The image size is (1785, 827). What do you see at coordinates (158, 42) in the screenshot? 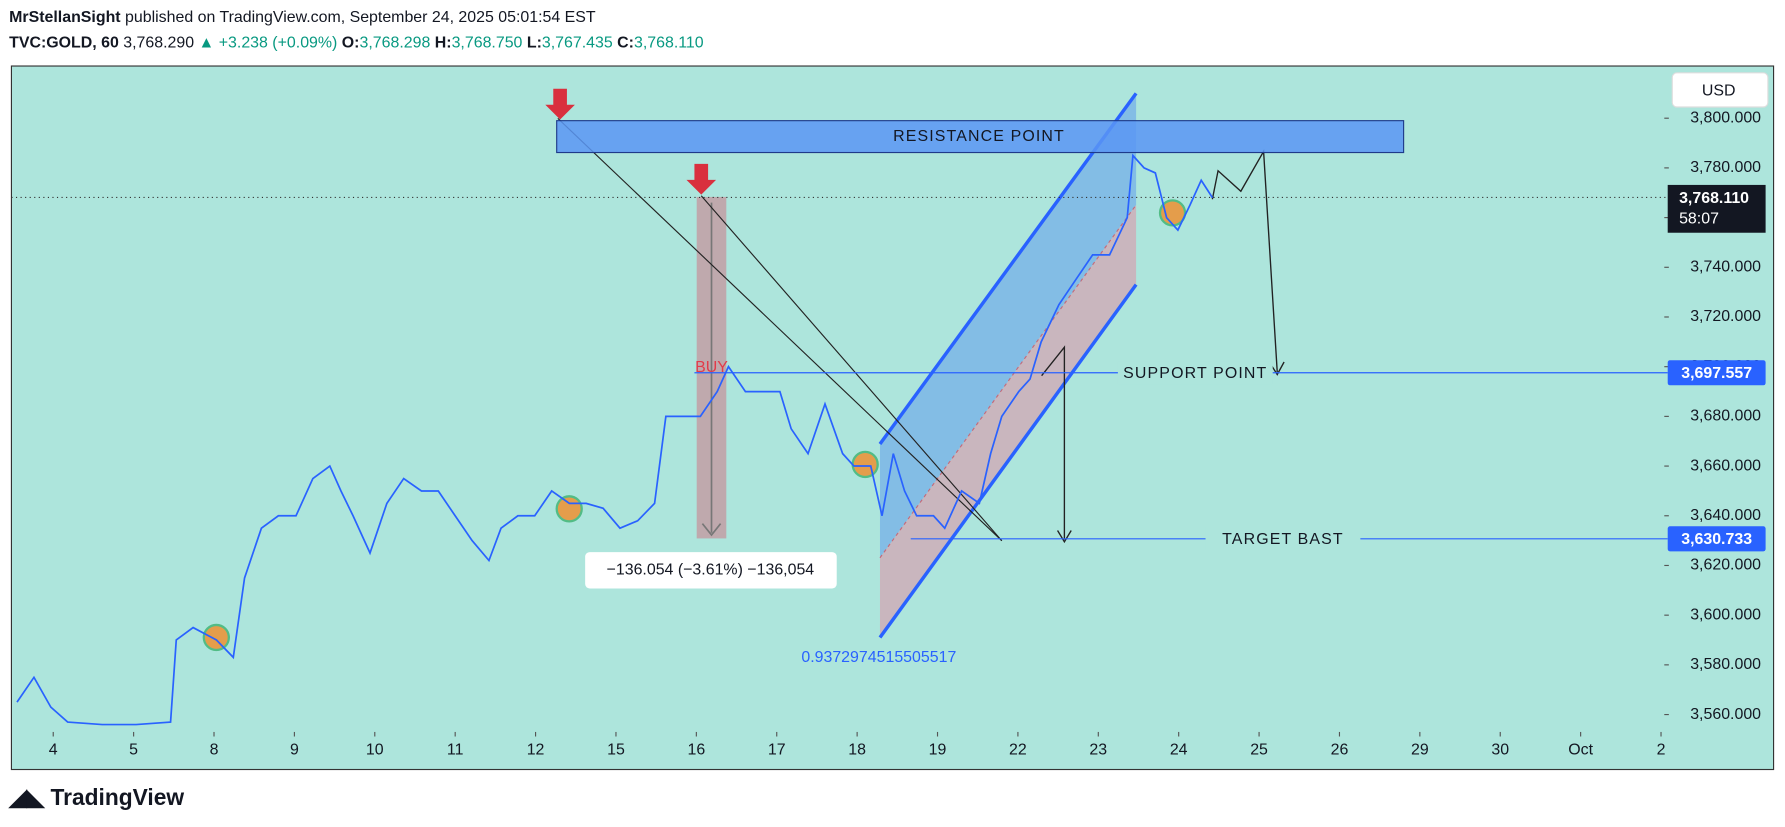
I see `price: 3,768.290` at bounding box center [158, 42].